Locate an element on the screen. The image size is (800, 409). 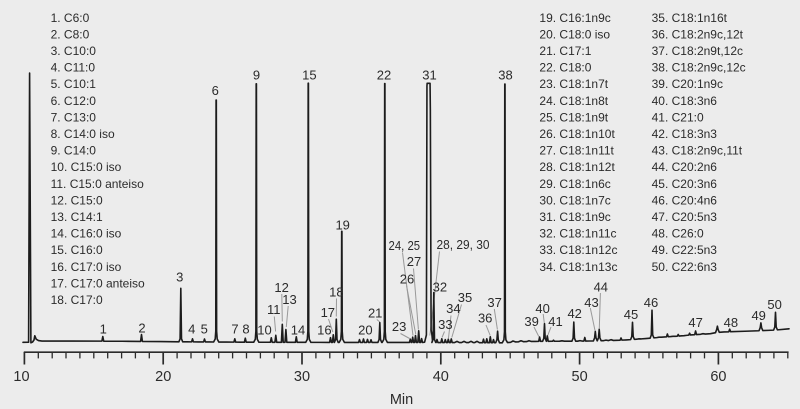
svg-text: 12 is located at coordinates (281, 287).